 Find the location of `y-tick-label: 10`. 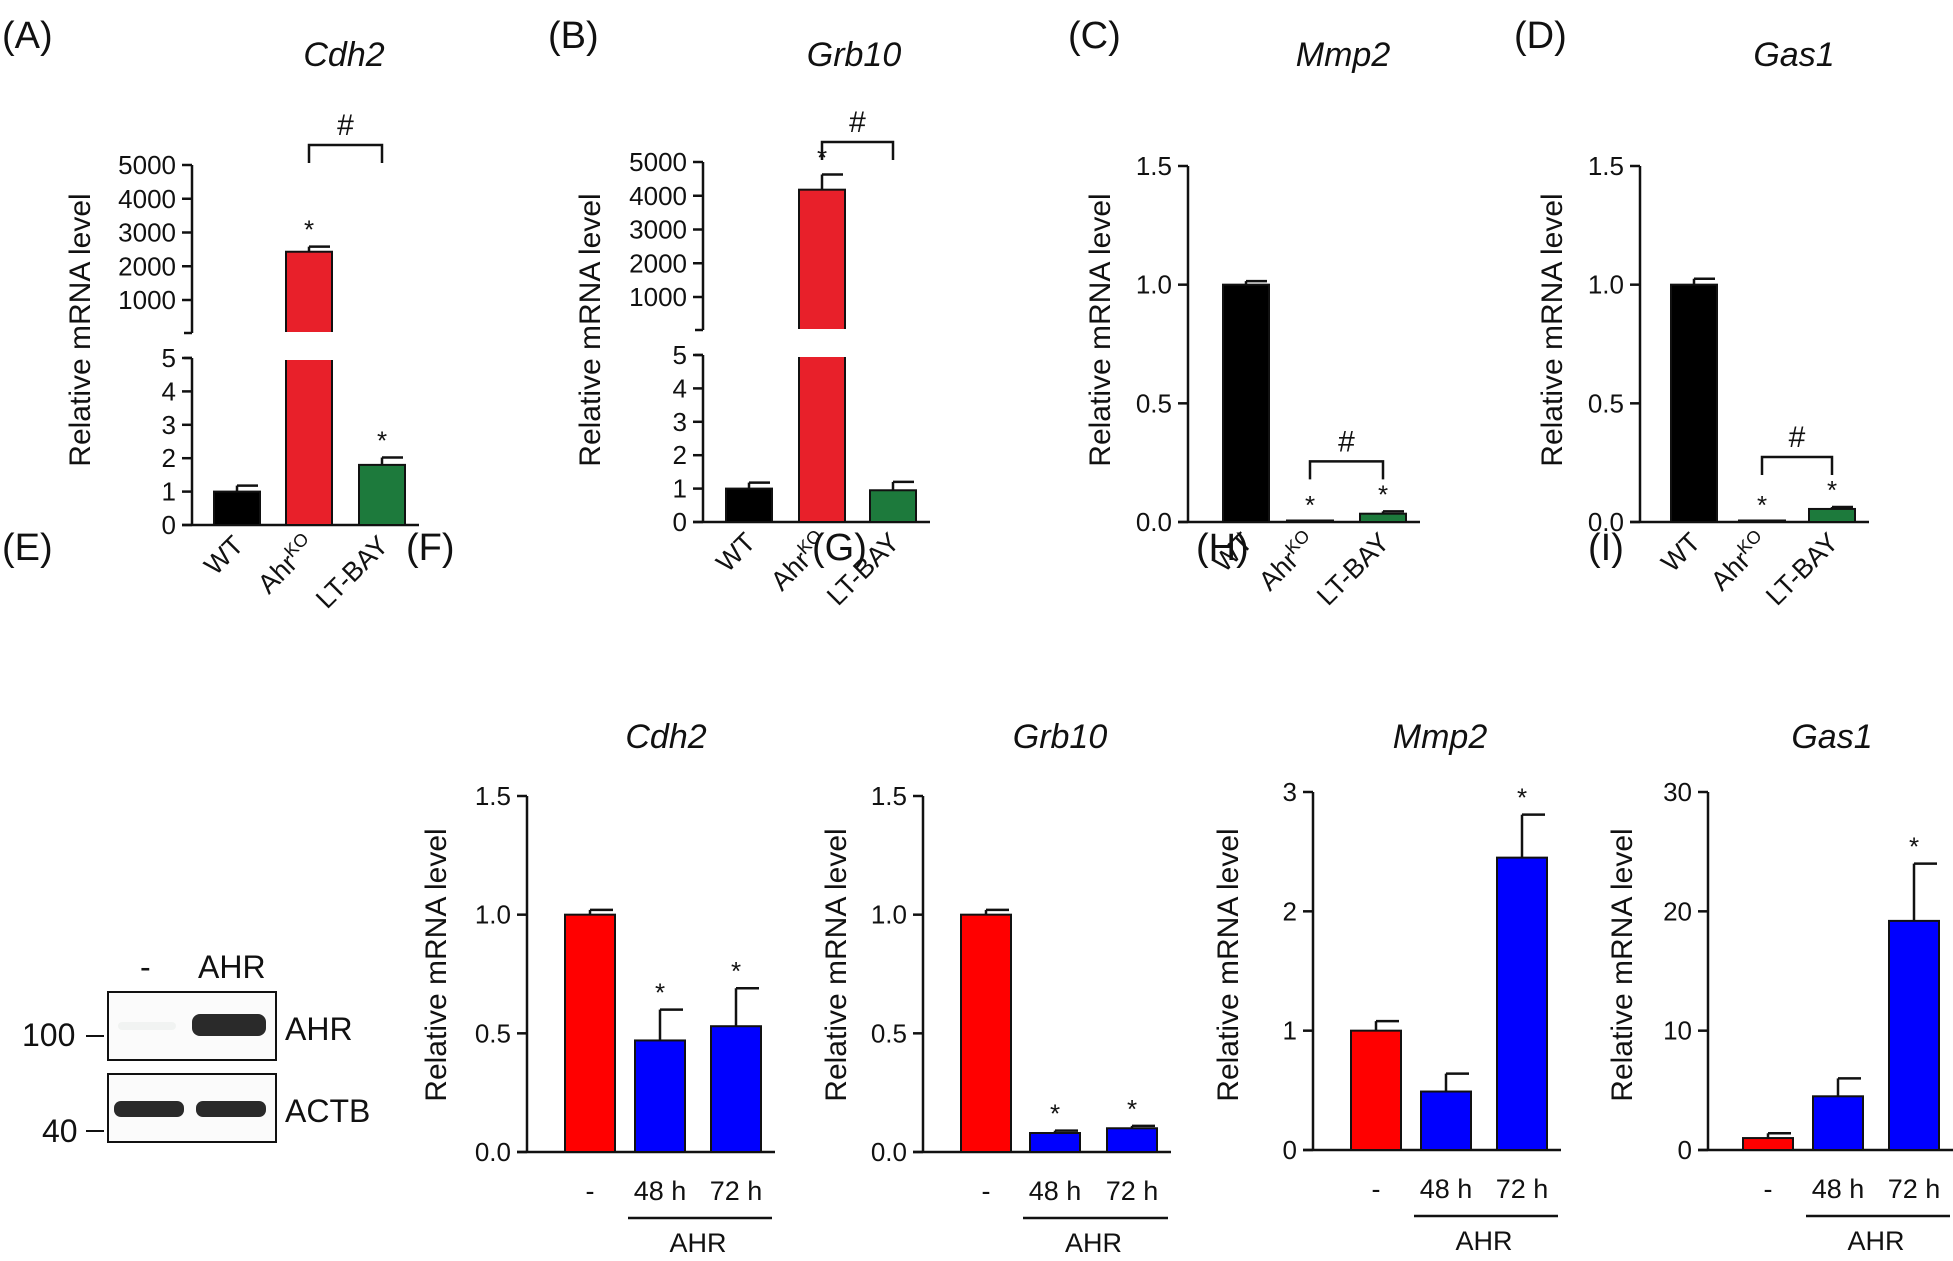

y-tick-label: 10 is located at coordinates (1677, 1031).